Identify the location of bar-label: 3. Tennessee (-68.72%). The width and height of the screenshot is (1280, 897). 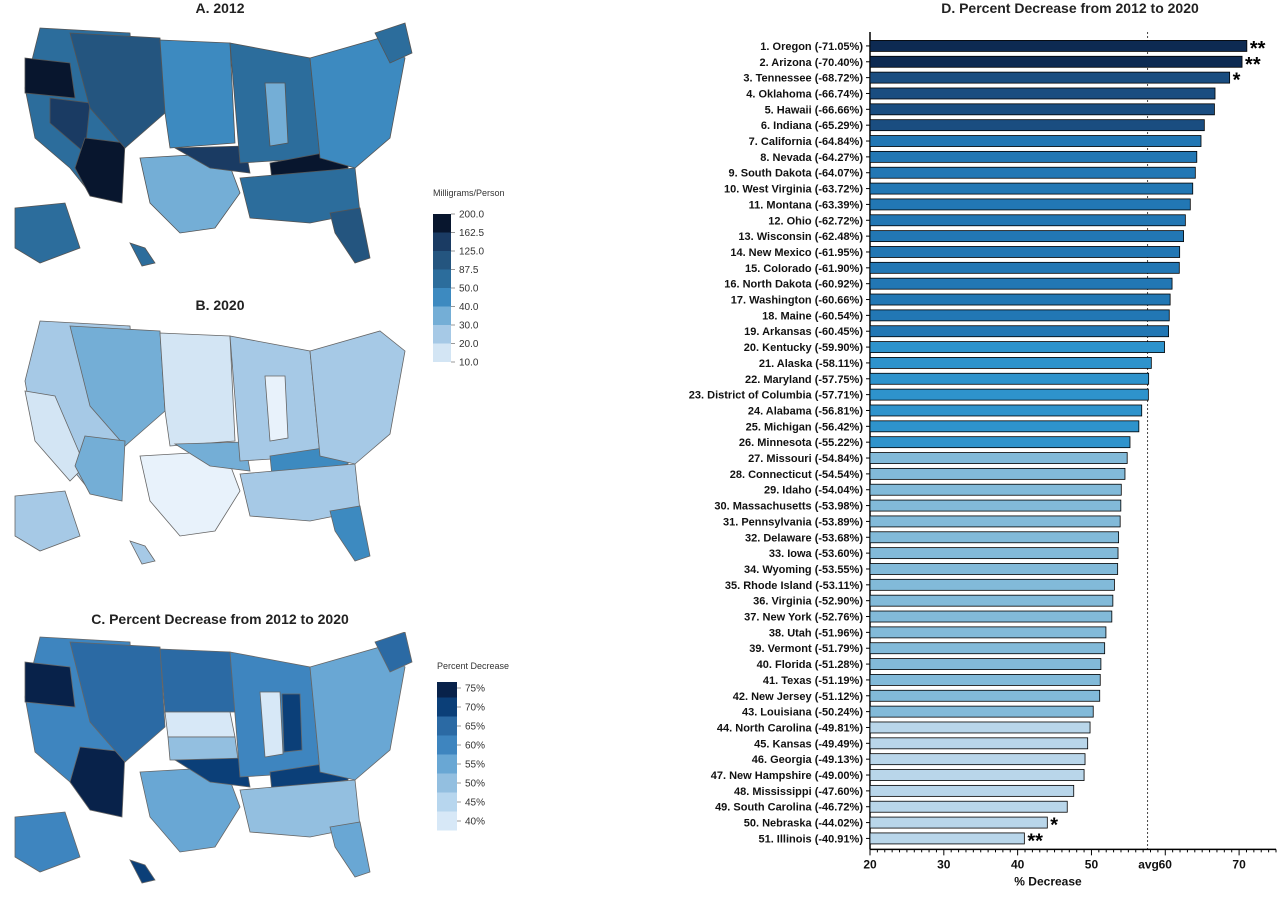
(803, 79).